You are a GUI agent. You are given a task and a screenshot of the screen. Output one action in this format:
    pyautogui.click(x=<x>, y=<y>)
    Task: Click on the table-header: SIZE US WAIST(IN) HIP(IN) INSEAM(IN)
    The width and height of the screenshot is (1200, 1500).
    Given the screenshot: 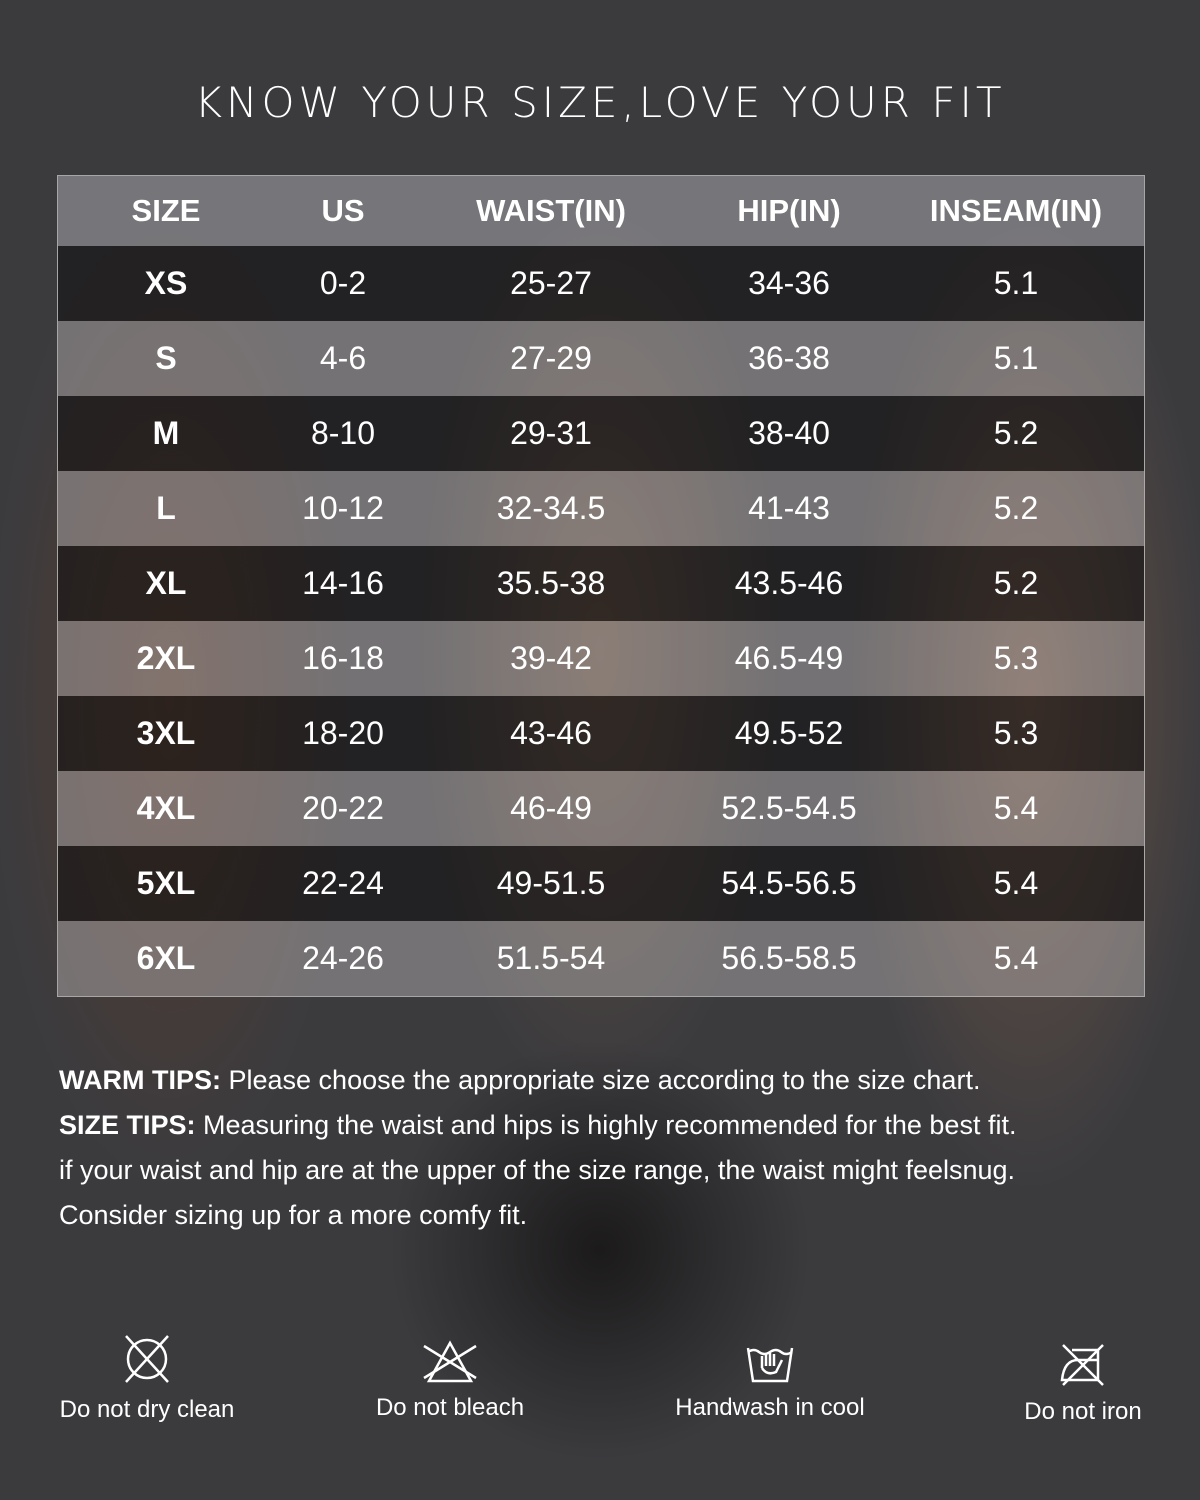 What is the action you would take?
    pyautogui.click(x=601, y=211)
    